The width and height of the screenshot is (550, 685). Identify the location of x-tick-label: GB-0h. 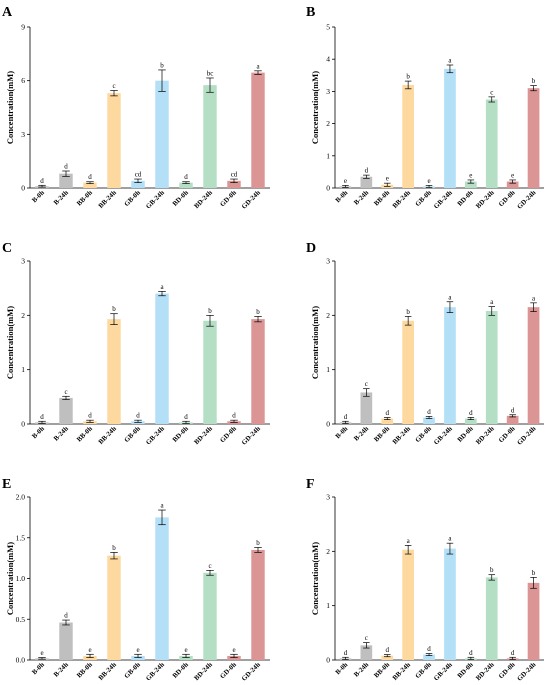
(423, 670).